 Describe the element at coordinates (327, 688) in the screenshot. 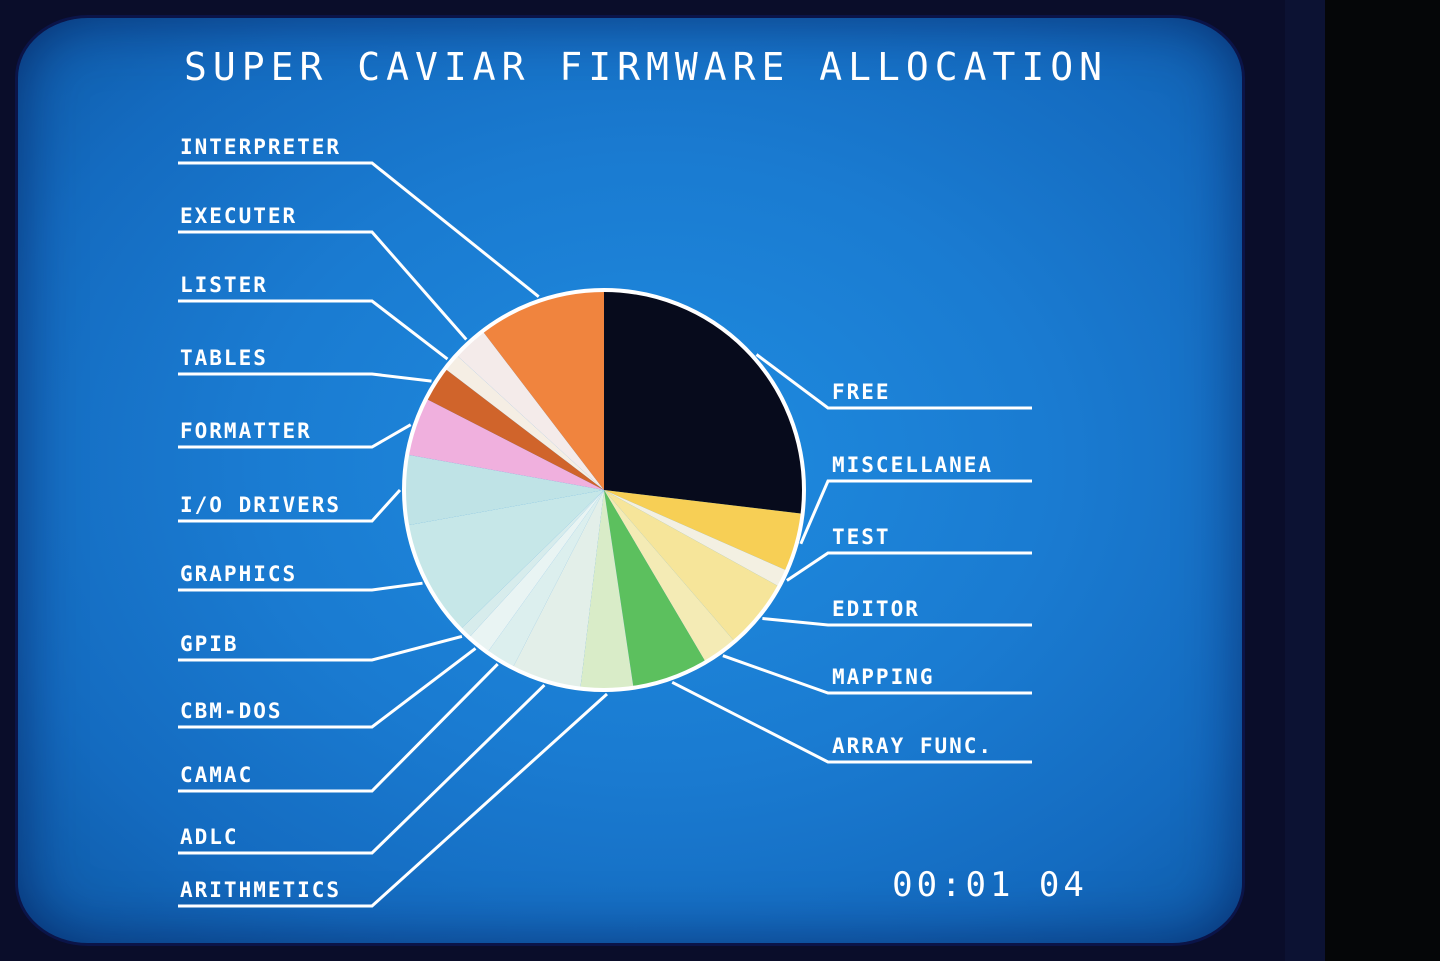

I see `leader-cbm-dos` at that location.